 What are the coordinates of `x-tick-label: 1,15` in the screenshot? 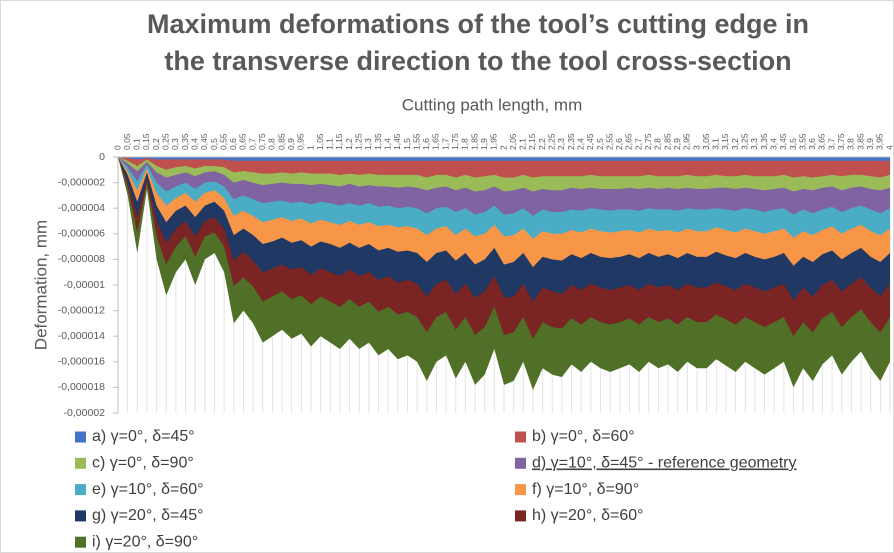 It's located at (339, 141).